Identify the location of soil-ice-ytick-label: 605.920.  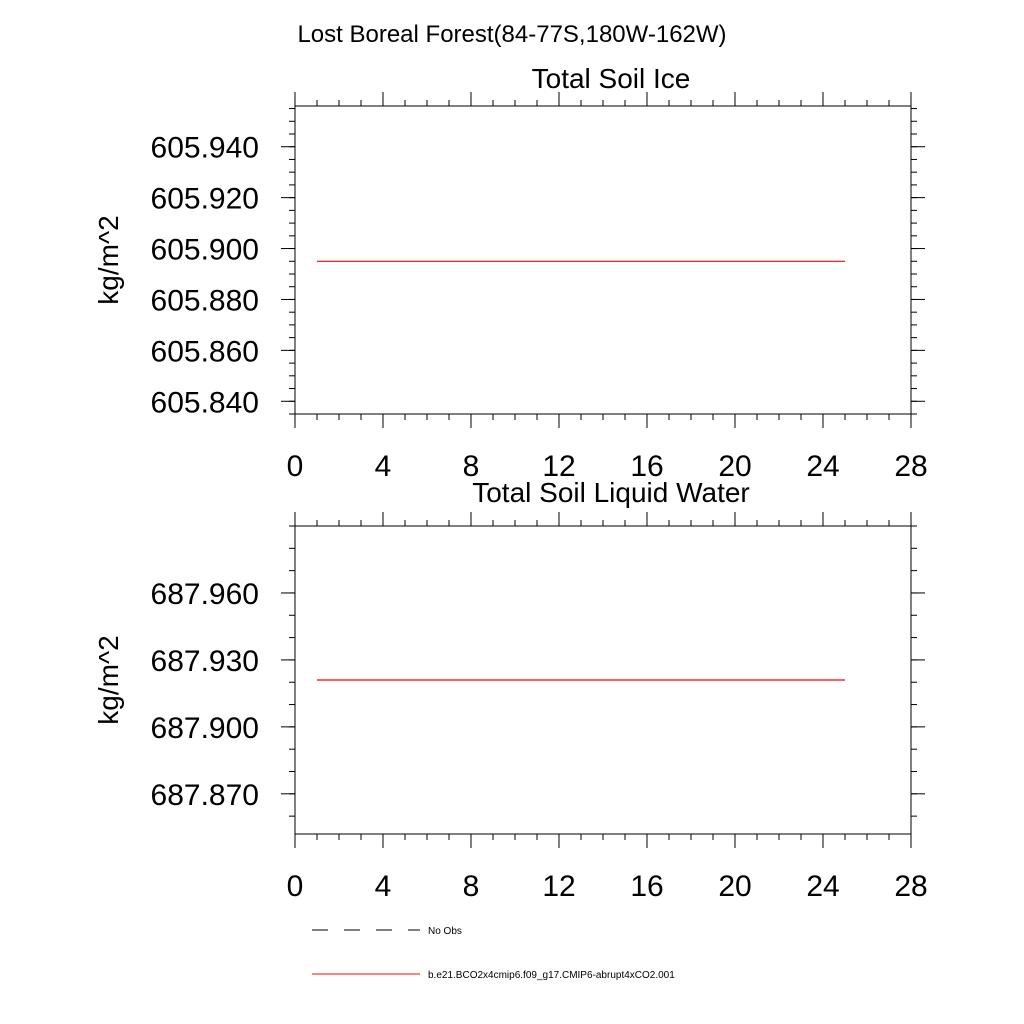
(205, 199).